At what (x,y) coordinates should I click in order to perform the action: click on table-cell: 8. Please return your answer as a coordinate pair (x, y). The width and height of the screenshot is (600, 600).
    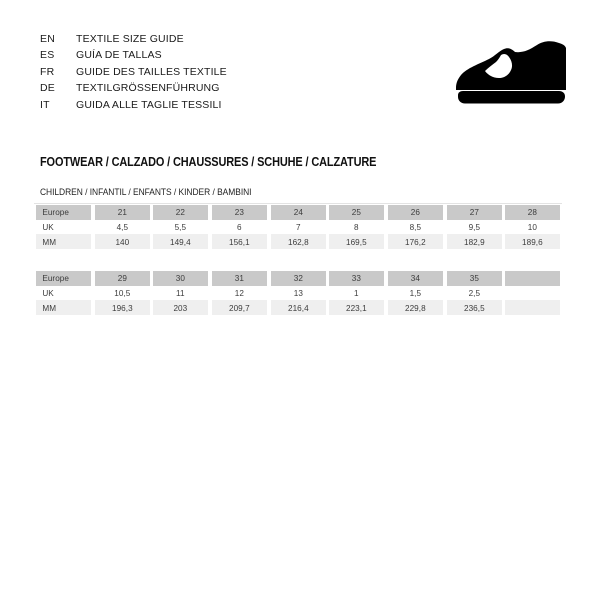
    Looking at the image, I should click on (357, 227).